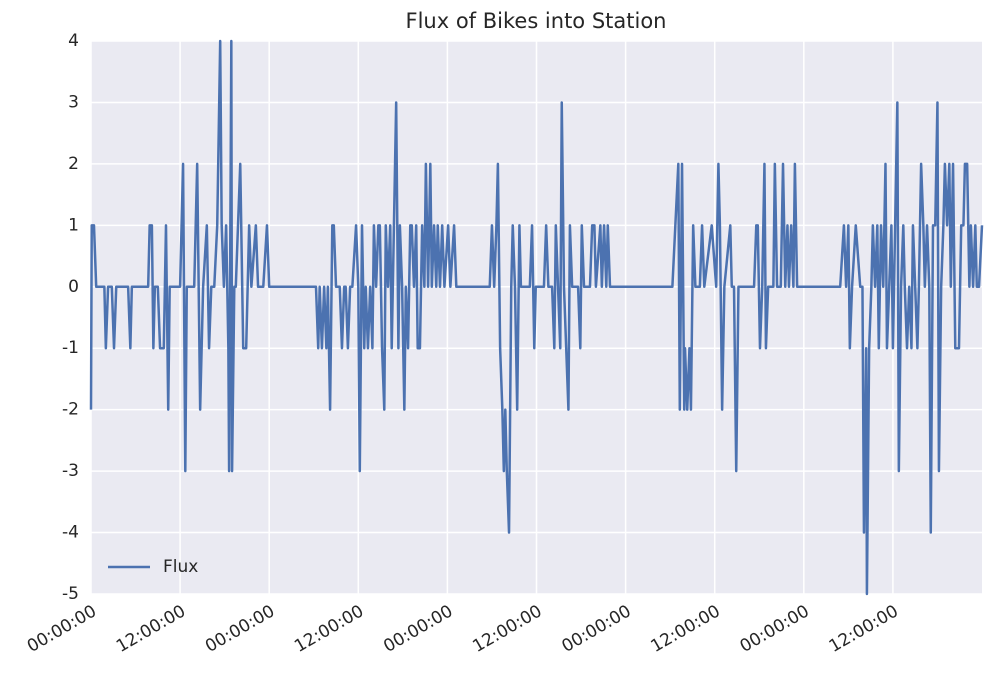 The image size is (997, 678). I want to click on y-tick-label: 4, so click(73, 41).